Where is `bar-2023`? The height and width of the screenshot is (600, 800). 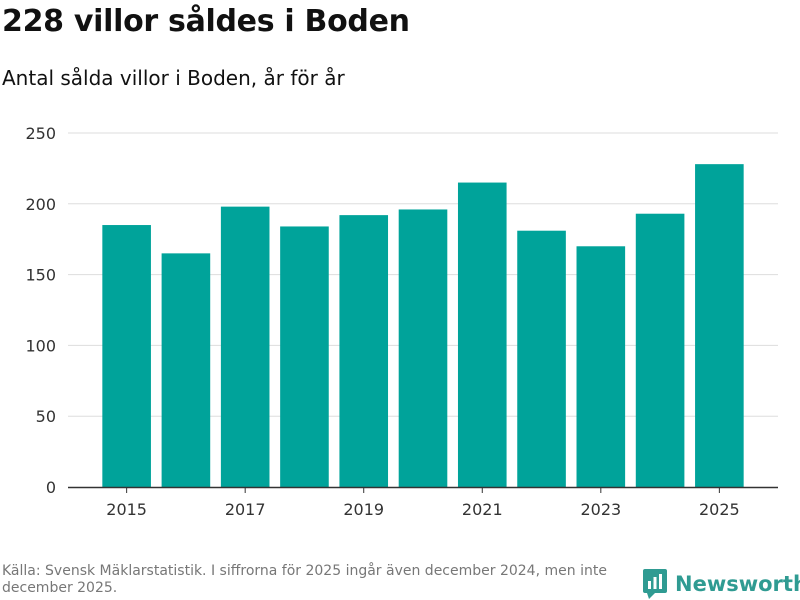
bar-2023 is located at coordinates (601, 366).